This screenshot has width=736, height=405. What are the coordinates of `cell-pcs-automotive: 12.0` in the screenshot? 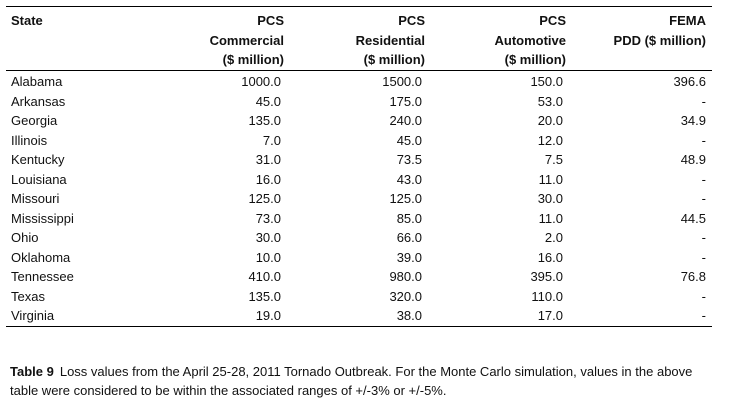 It's located at (550, 140).